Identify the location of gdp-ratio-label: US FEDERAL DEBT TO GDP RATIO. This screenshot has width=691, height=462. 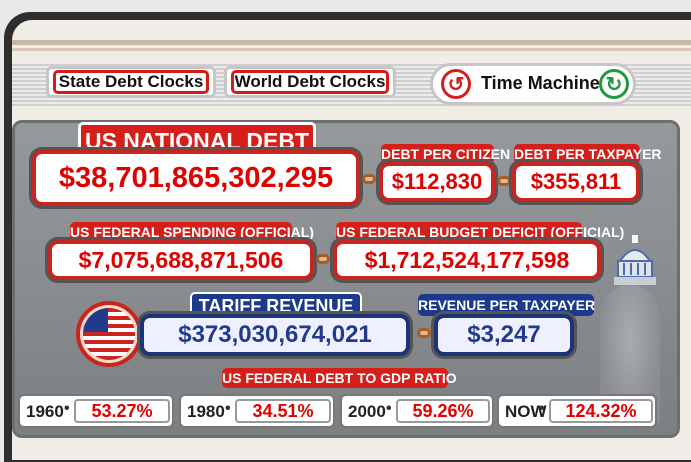
(339, 378).